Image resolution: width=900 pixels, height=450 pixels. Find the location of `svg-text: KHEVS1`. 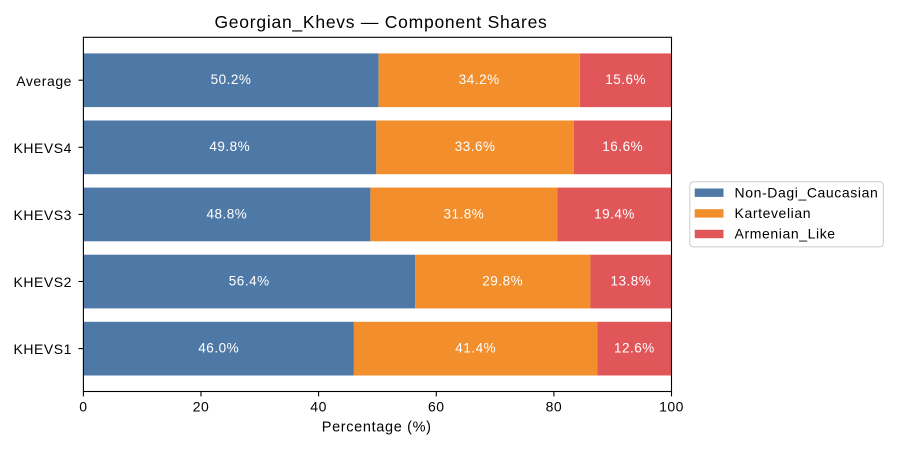

svg-text: KHEVS1 is located at coordinates (42, 349).